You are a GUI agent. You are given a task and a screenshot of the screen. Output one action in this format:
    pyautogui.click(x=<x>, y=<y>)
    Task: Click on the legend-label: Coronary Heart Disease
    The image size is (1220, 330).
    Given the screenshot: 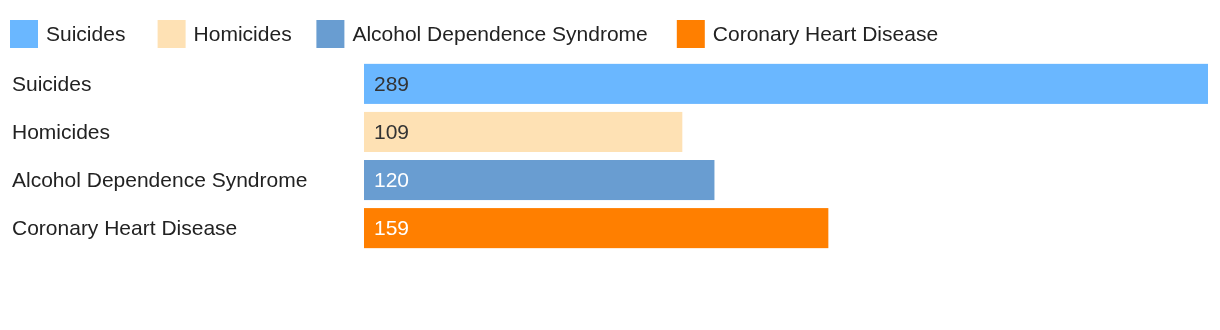 What is the action you would take?
    pyautogui.click(x=825, y=34)
    